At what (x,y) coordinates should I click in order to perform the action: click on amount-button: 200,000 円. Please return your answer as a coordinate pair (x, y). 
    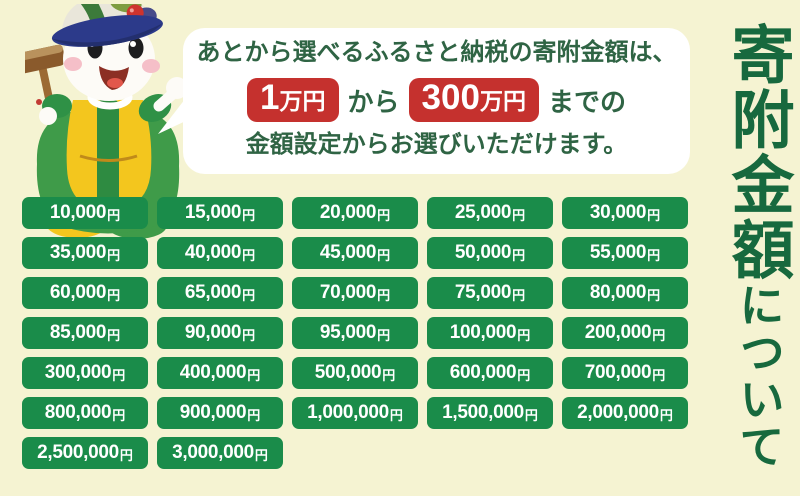
    Looking at the image, I should click on (625, 333).